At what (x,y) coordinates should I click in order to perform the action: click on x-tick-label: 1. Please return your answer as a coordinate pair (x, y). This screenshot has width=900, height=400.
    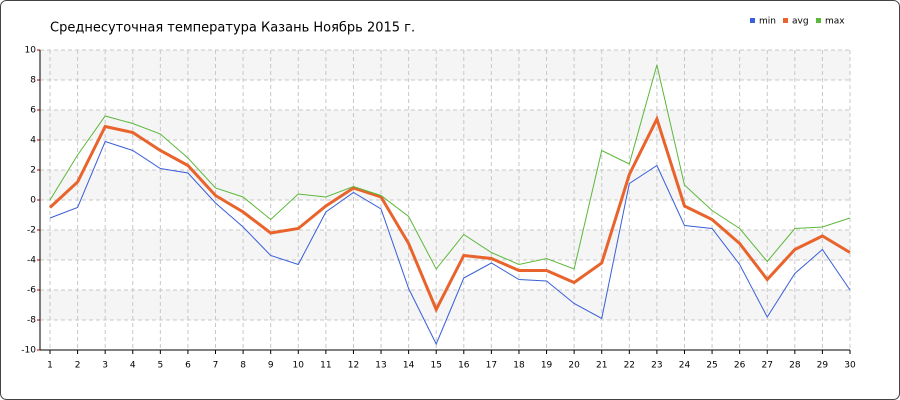
    Looking at the image, I should click on (50, 366).